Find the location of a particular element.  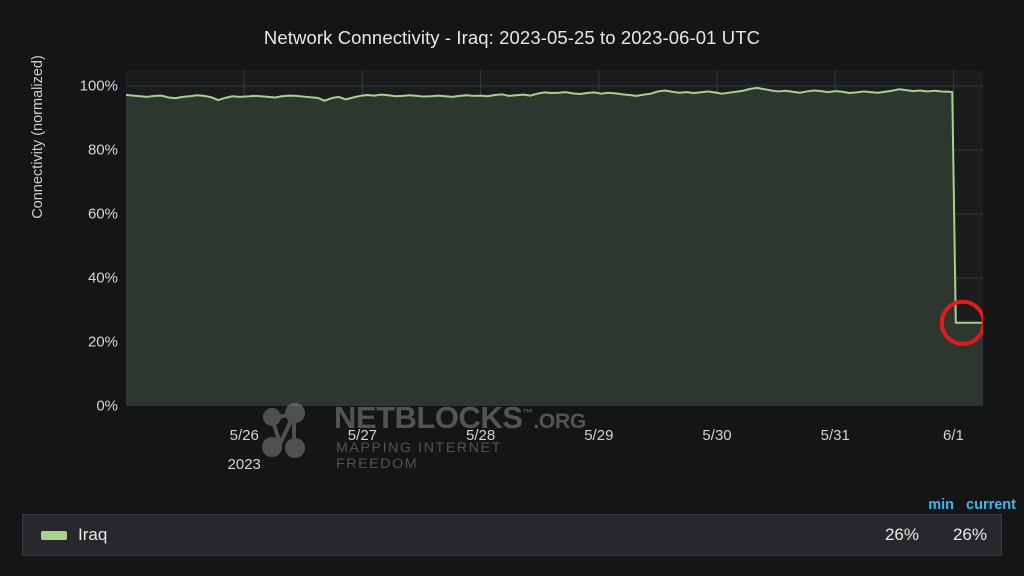

x-tick-label: 5/27 is located at coordinates (362, 435).